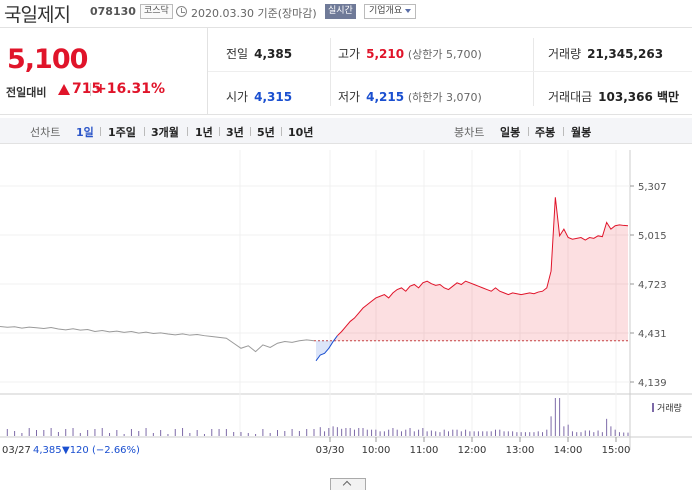 Image resolution: width=692 pixels, height=492 pixels. Describe the element at coordinates (266, 132) in the screenshot. I see `tab-5years: 5년` at that location.